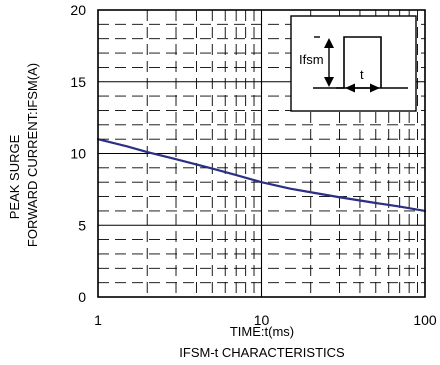 The width and height of the screenshot is (440, 365). What do you see at coordinates (262, 320) in the screenshot?
I see `x-tick-label: 10` at bounding box center [262, 320].